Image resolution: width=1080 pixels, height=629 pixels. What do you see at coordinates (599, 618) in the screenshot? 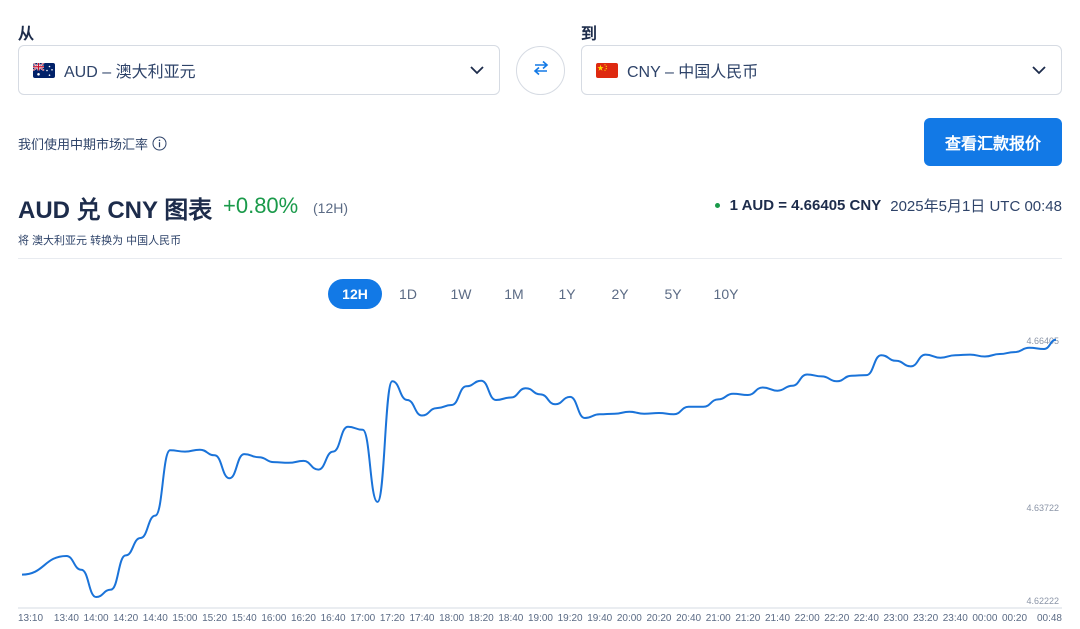
I see `x-tick-label: 19:40` at bounding box center [599, 618].